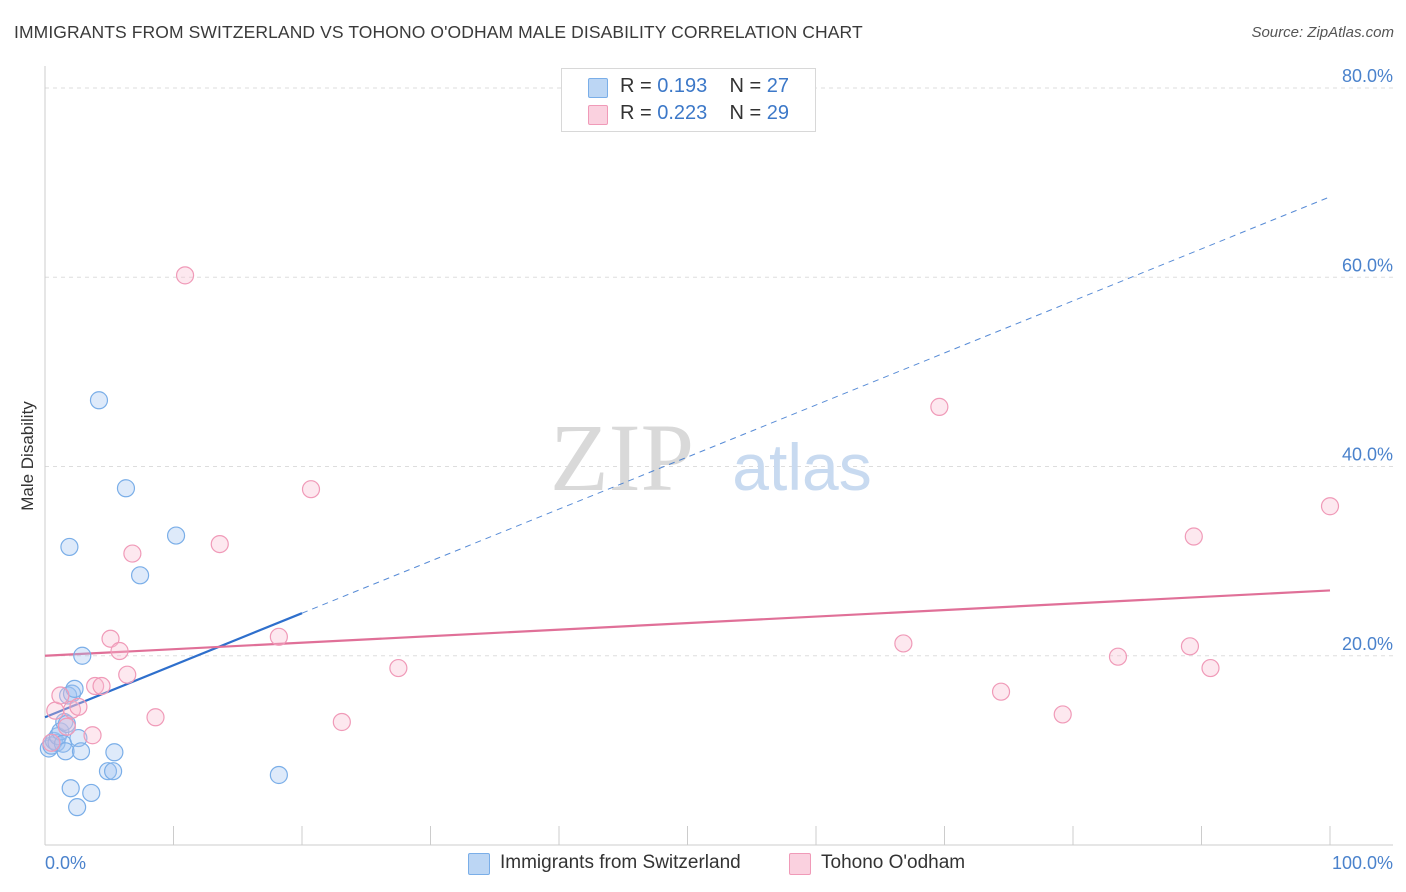 This screenshot has height=892, width=1406. What do you see at coordinates (598, 115) in the screenshot?
I see `legend-swatch-pink` at bounding box center [598, 115].